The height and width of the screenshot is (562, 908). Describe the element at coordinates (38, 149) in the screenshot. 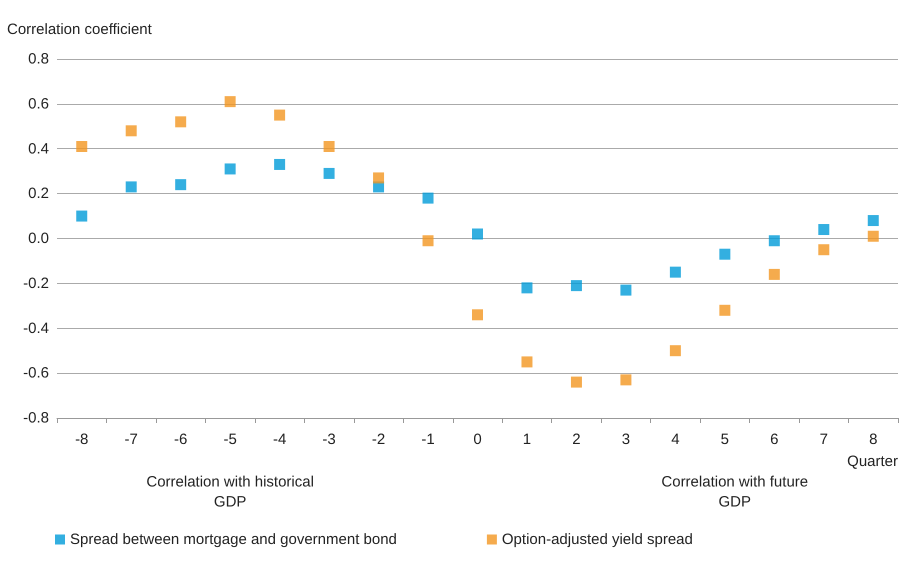

I see `y-tick-label: 0.4` at that location.